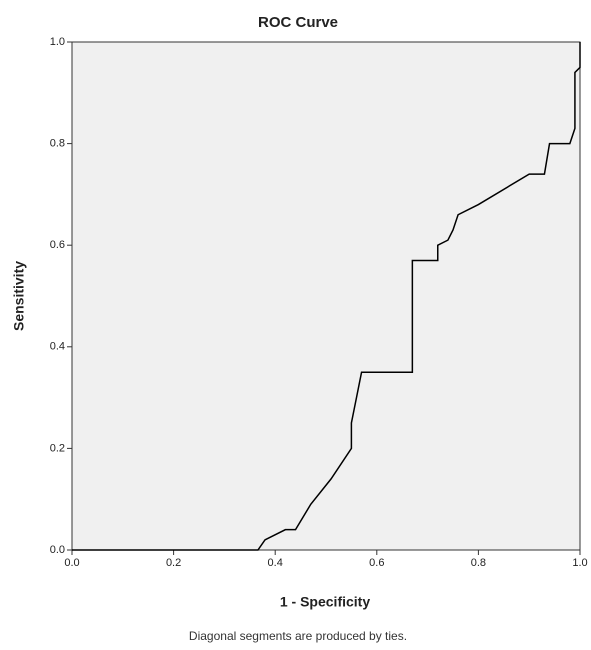 This screenshot has width=591, height=650. Describe the element at coordinates (57, 144) in the screenshot. I see `y-tick-label: 0.8` at that location.